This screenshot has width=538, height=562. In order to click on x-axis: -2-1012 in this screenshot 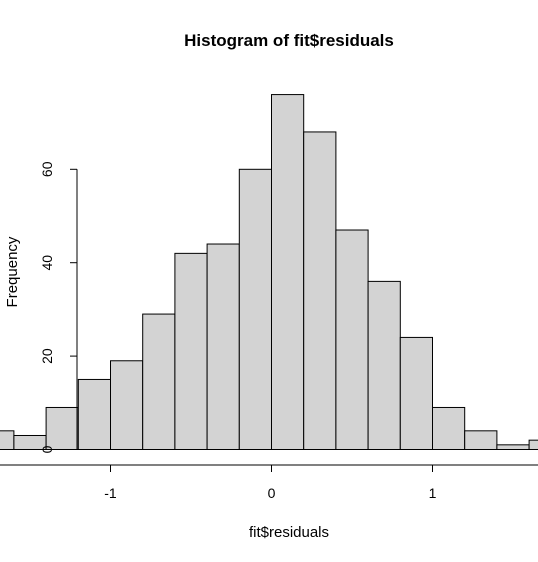, I will do `click(269, 483)`.